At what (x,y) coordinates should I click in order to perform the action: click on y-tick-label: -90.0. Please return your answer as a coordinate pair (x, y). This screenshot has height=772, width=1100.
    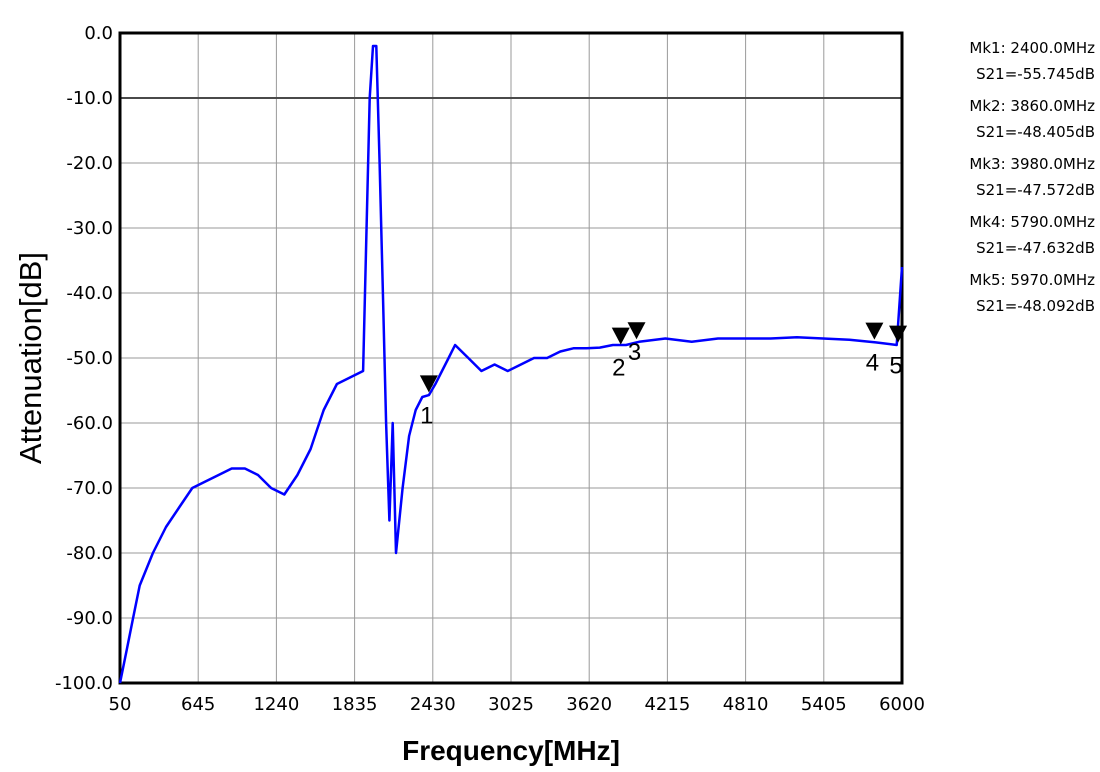
    Looking at the image, I should click on (89, 618).